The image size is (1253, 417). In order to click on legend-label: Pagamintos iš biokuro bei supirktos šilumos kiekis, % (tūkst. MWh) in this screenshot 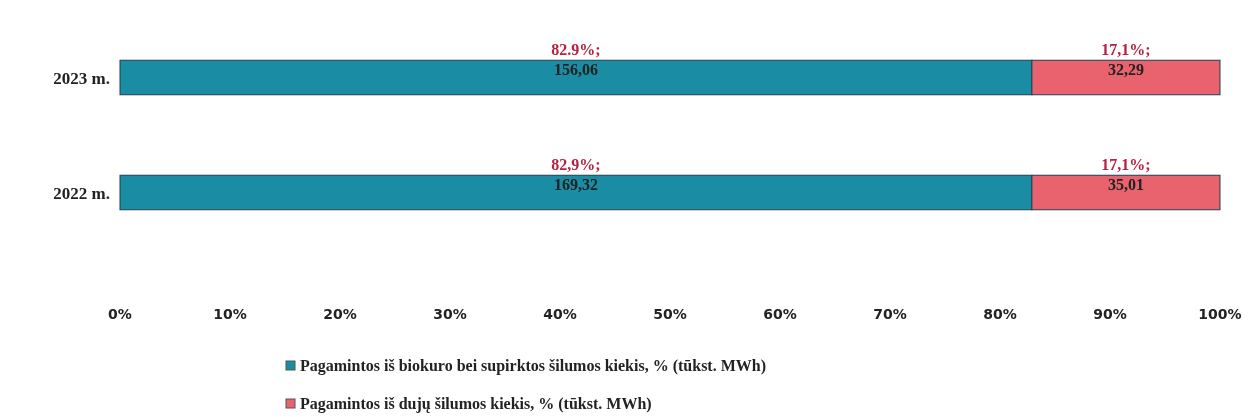, I will do `click(533, 366)`.